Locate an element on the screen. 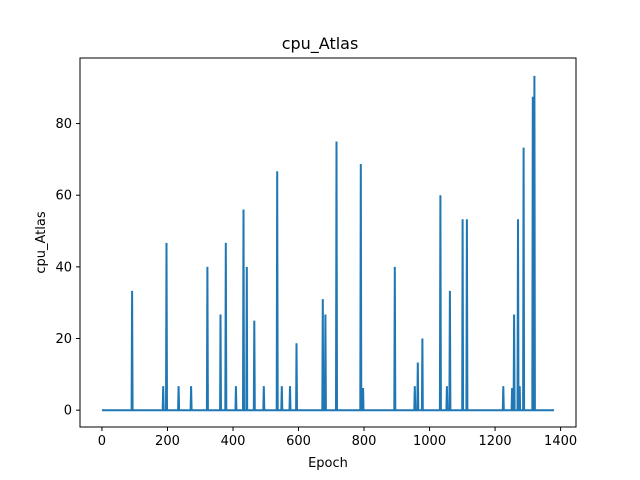 The image size is (640, 480). x-tick-label: 400 is located at coordinates (233, 441).